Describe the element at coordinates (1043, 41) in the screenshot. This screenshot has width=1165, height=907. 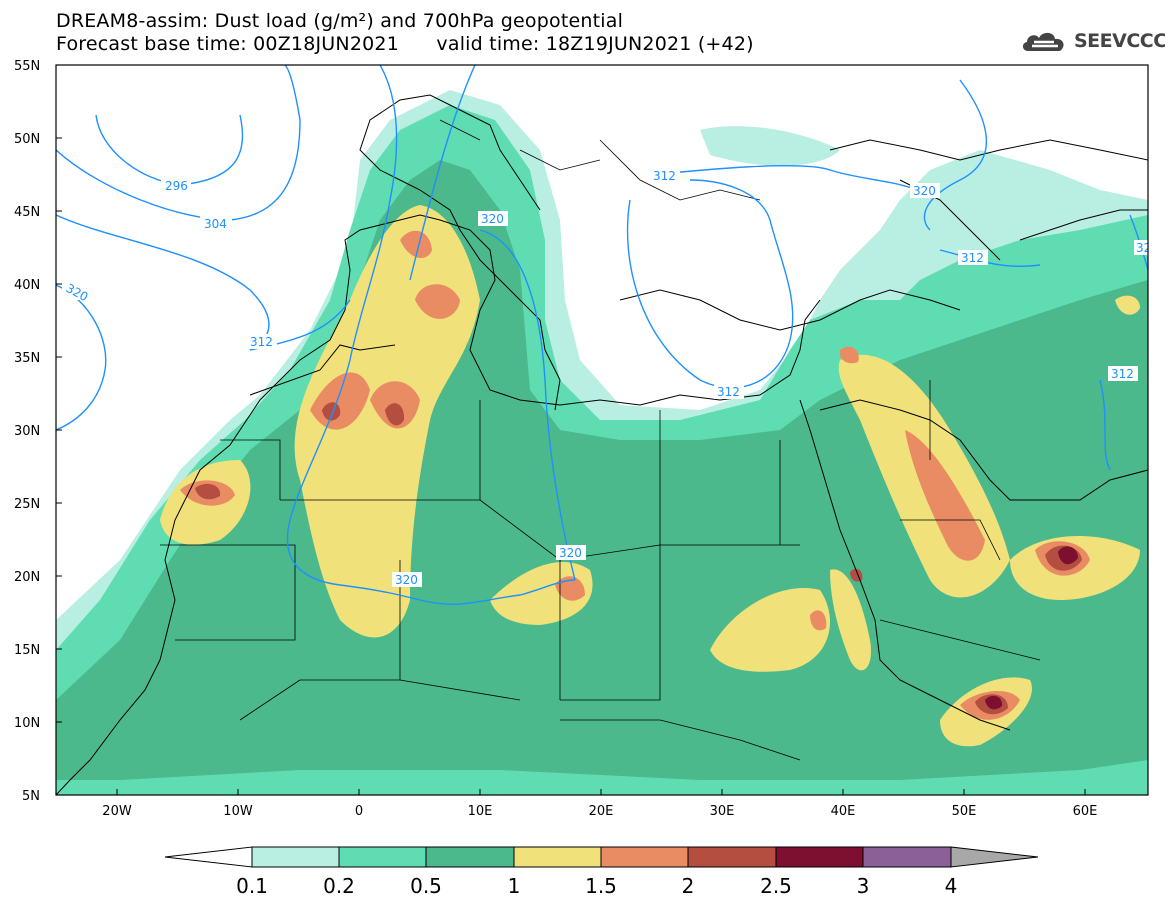
I see `cloud-icon` at that location.